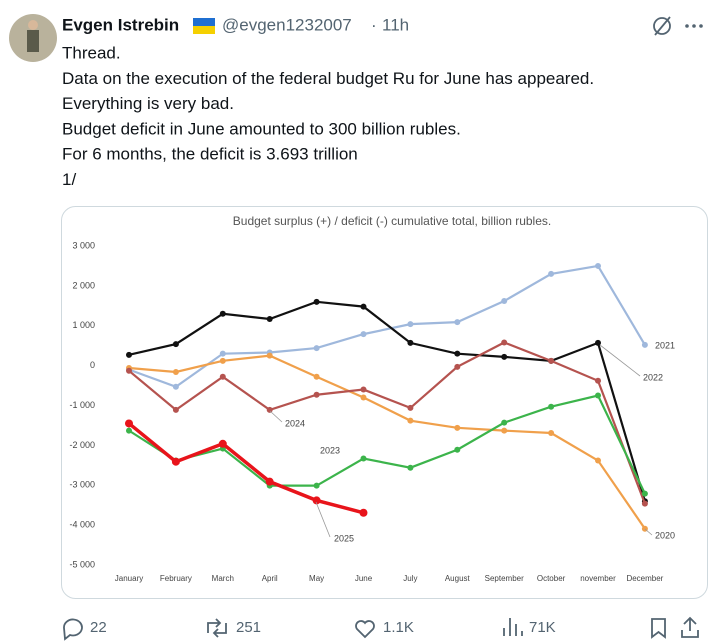  Describe the element at coordinates (82, 525) in the screenshot. I see `y-tick-label: -4 000` at that location.